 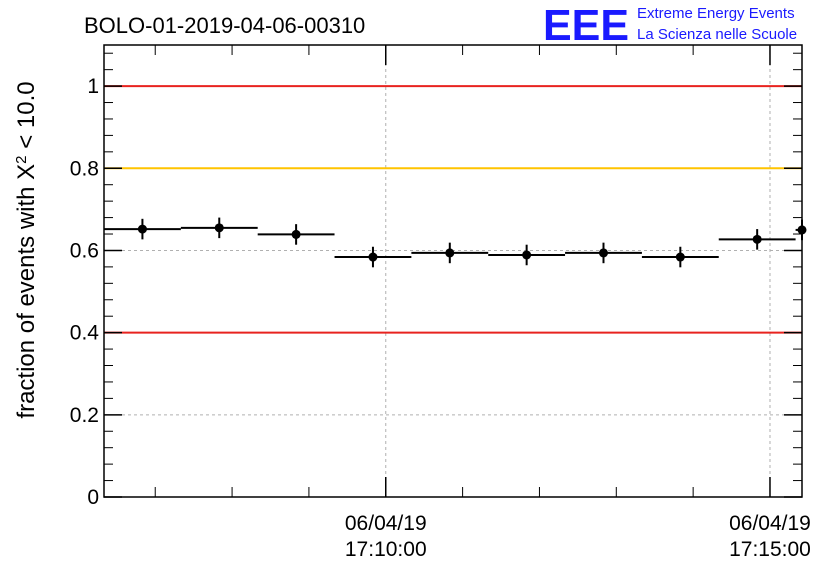 I want to click on logo-line-2: La Scienza nelle Scuole, so click(x=717, y=34).